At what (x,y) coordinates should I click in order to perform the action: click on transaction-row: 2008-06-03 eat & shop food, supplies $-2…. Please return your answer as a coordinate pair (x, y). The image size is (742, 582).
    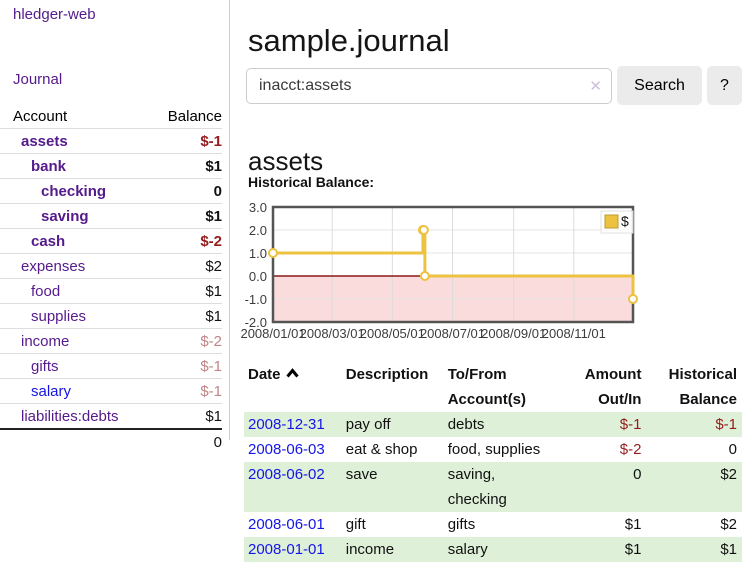
    Looking at the image, I should click on (493, 449).